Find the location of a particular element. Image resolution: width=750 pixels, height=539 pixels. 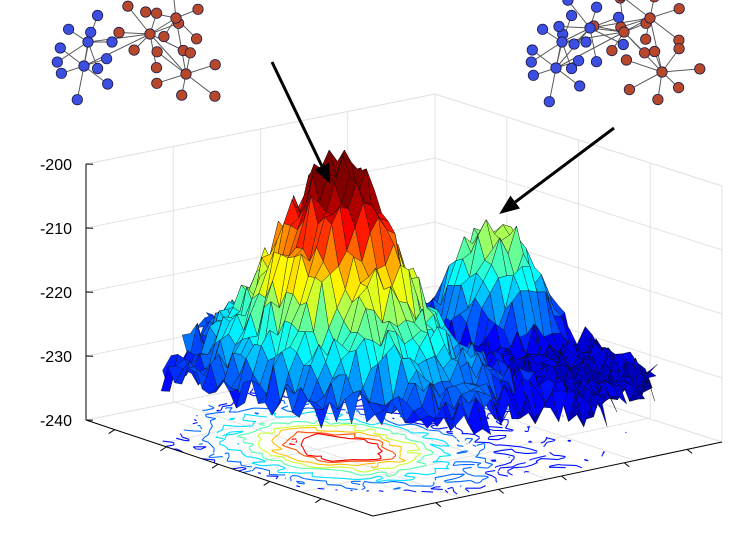

network-inset-right is located at coordinates (615, 54).